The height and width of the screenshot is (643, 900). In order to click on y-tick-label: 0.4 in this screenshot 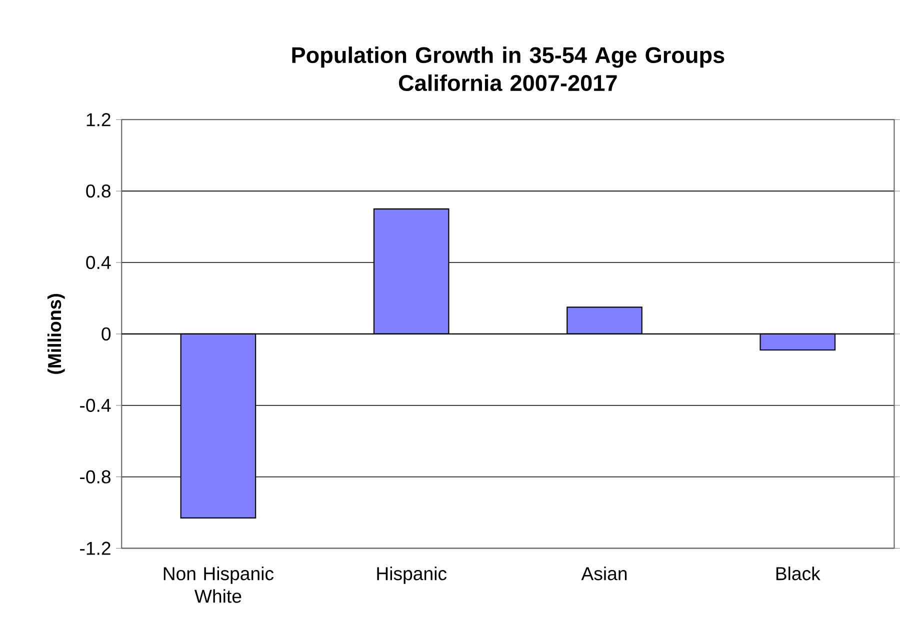, I will do `click(98, 263)`.